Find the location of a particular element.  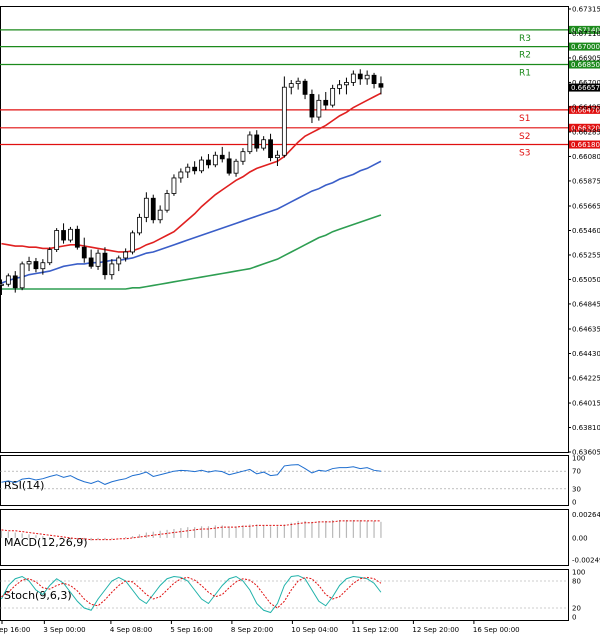

stoch-tick-label: 100 is located at coordinates (578, 573).